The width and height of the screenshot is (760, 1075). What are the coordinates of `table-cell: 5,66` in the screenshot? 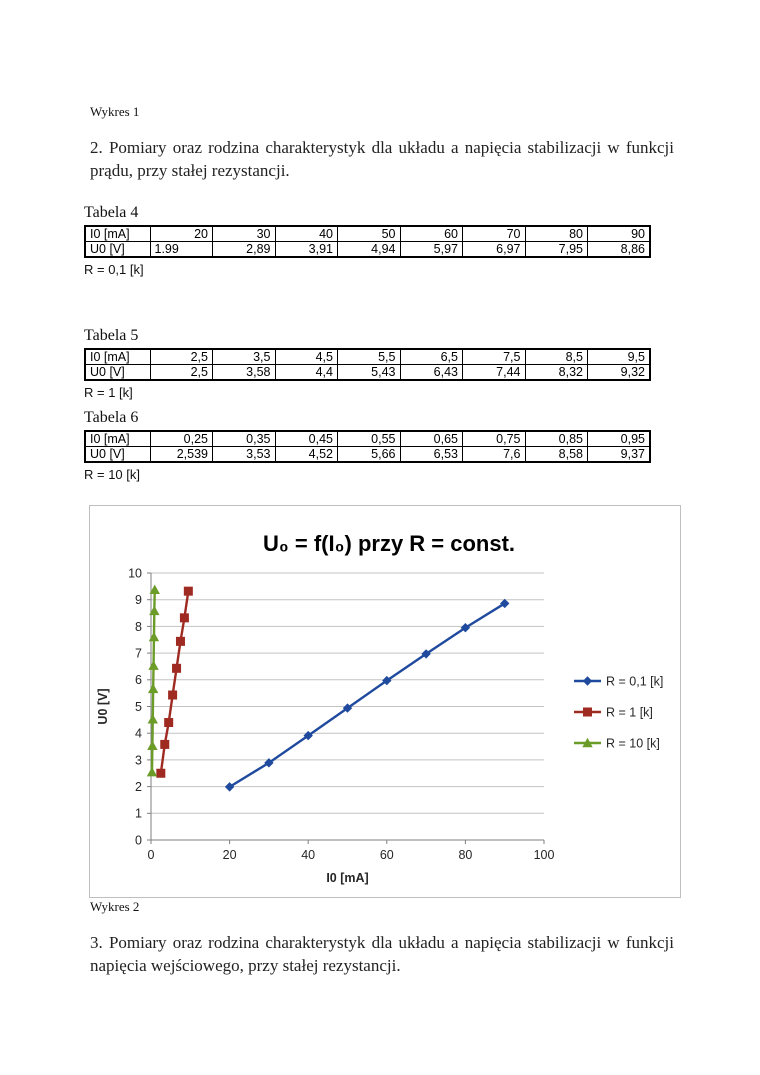 It's located at (369, 454).